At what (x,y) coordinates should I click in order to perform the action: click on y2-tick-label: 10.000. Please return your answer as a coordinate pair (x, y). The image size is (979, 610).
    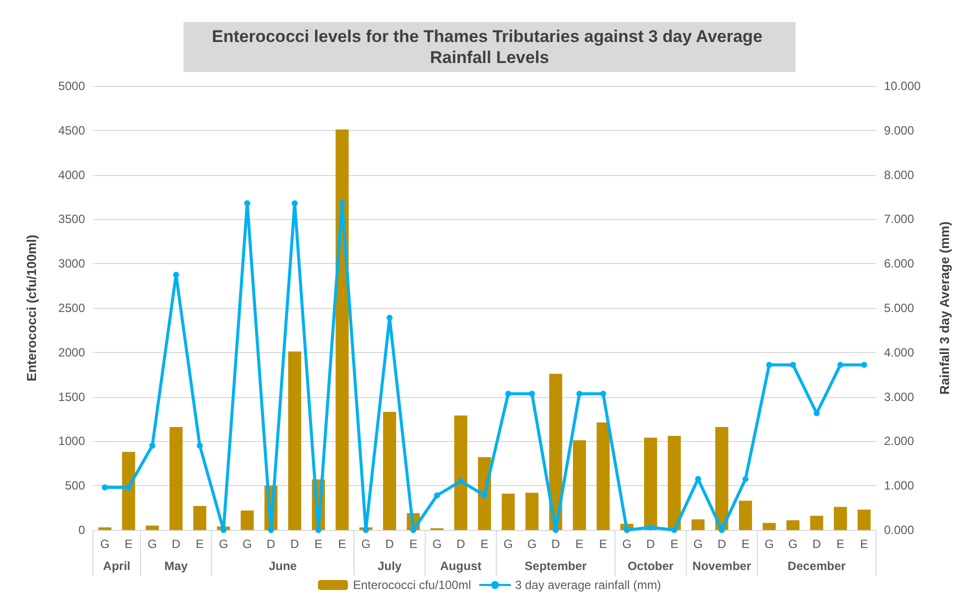
    Looking at the image, I should click on (903, 86).